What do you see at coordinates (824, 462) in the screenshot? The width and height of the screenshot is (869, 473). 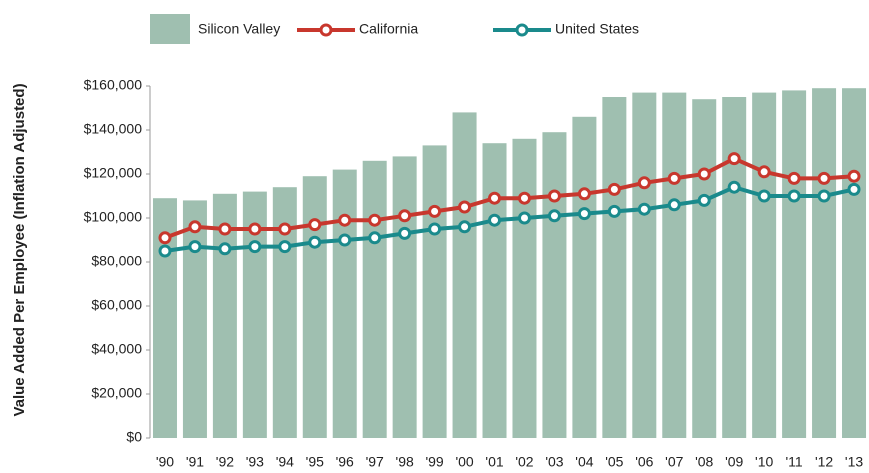 I see `x-tick-label: '12` at bounding box center [824, 462].